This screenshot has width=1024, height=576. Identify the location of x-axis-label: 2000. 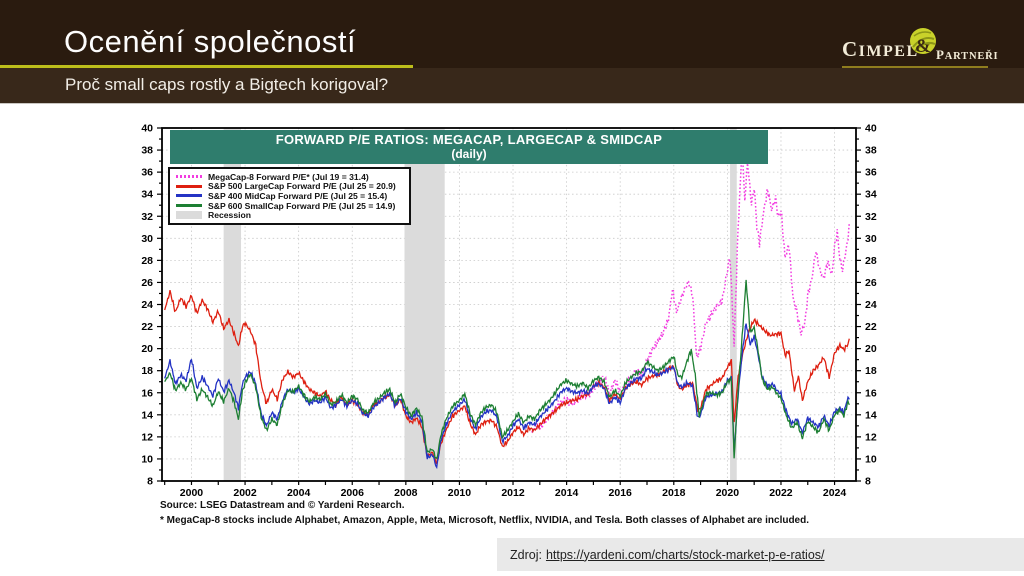
(192, 493).